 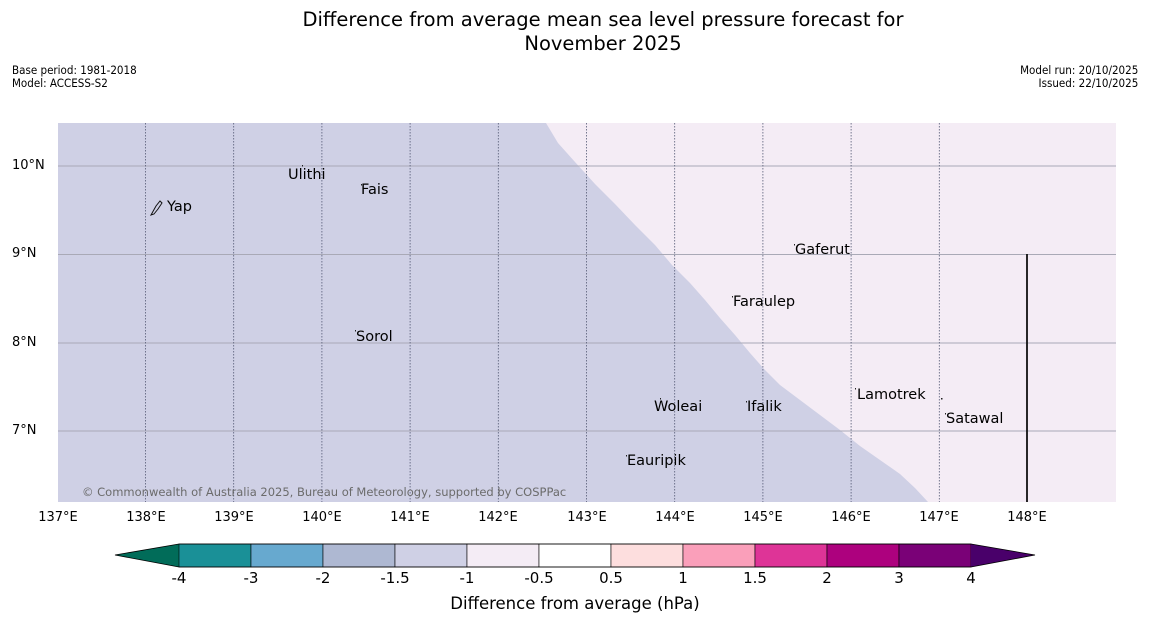 What do you see at coordinates (146, 517) in the screenshot?
I see `lon-tick-138e: 138°E` at bounding box center [146, 517].